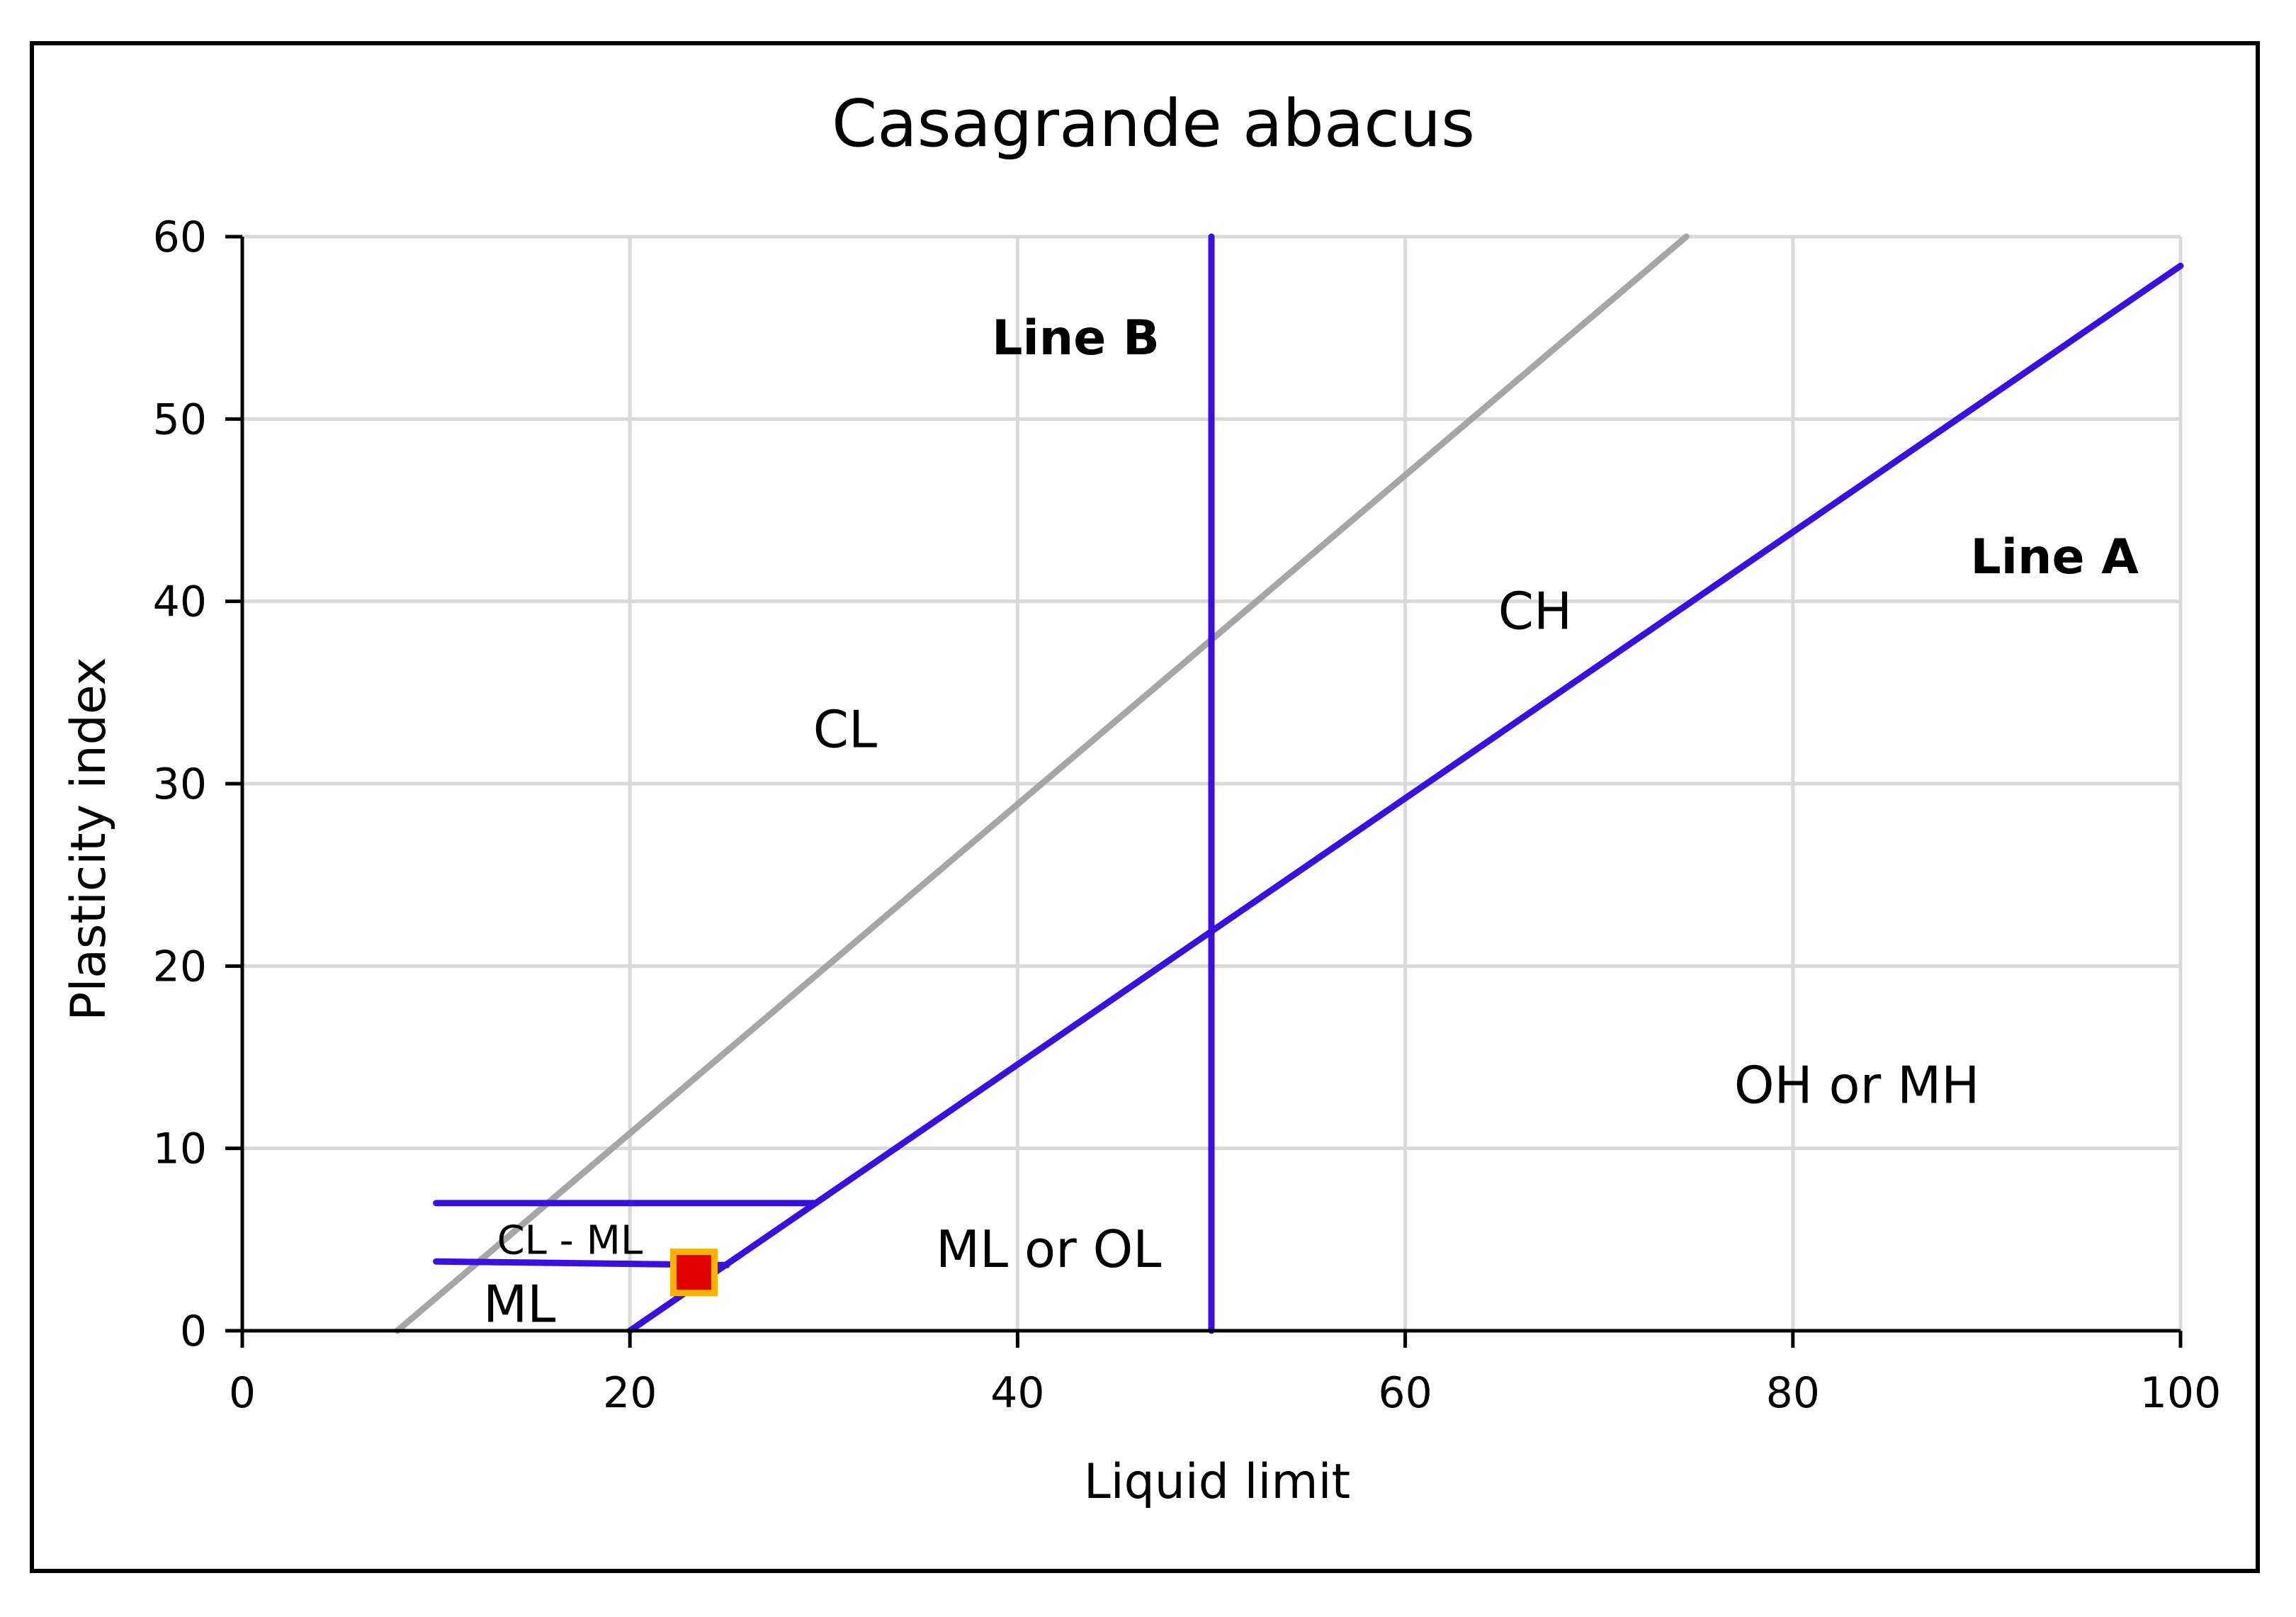 The width and height of the screenshot is (2296, 1617). I want to click on data-markers, so click(693, 1273).